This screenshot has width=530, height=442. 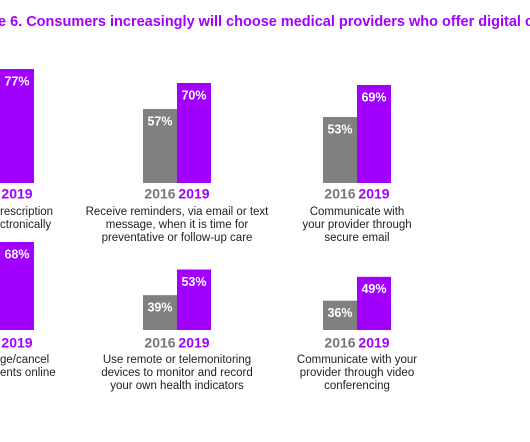 What do you see at coordinates (373, 289) in the screenshot?
I see `value-label: 49%` at bounding box center [373, 289].